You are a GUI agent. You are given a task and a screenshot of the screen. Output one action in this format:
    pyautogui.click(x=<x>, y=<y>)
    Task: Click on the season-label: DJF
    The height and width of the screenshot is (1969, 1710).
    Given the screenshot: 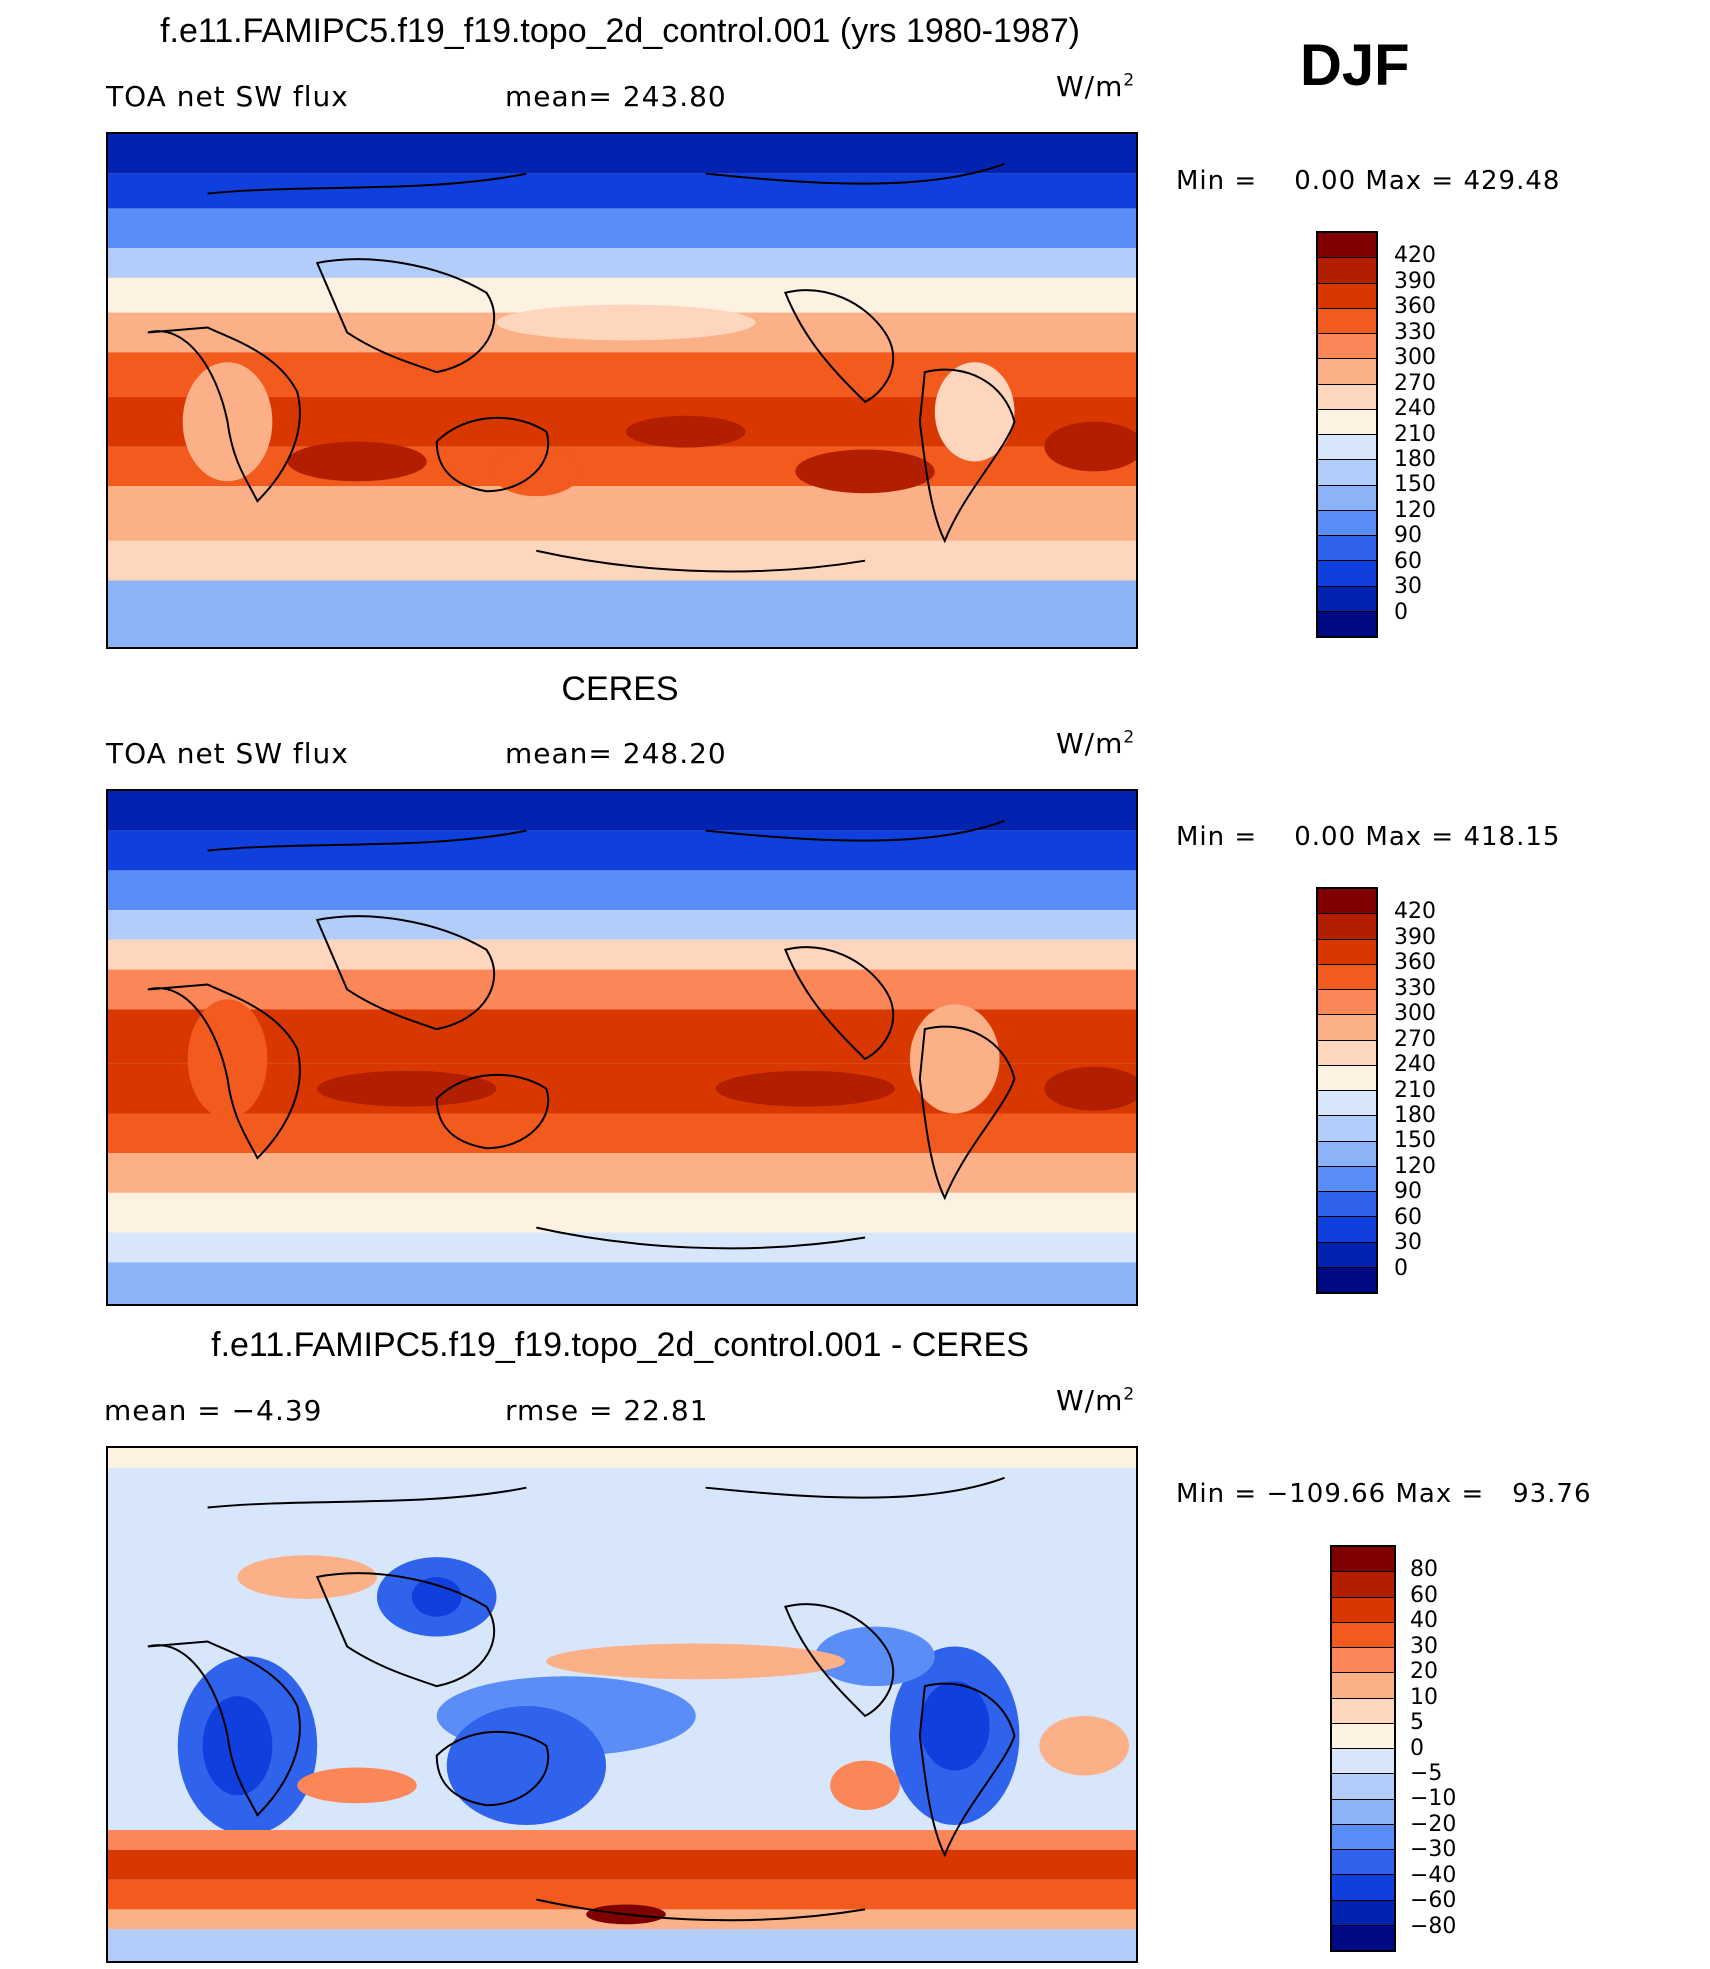 What is the action you would take?
    pyautogui.click(x=1355, y=65)
    